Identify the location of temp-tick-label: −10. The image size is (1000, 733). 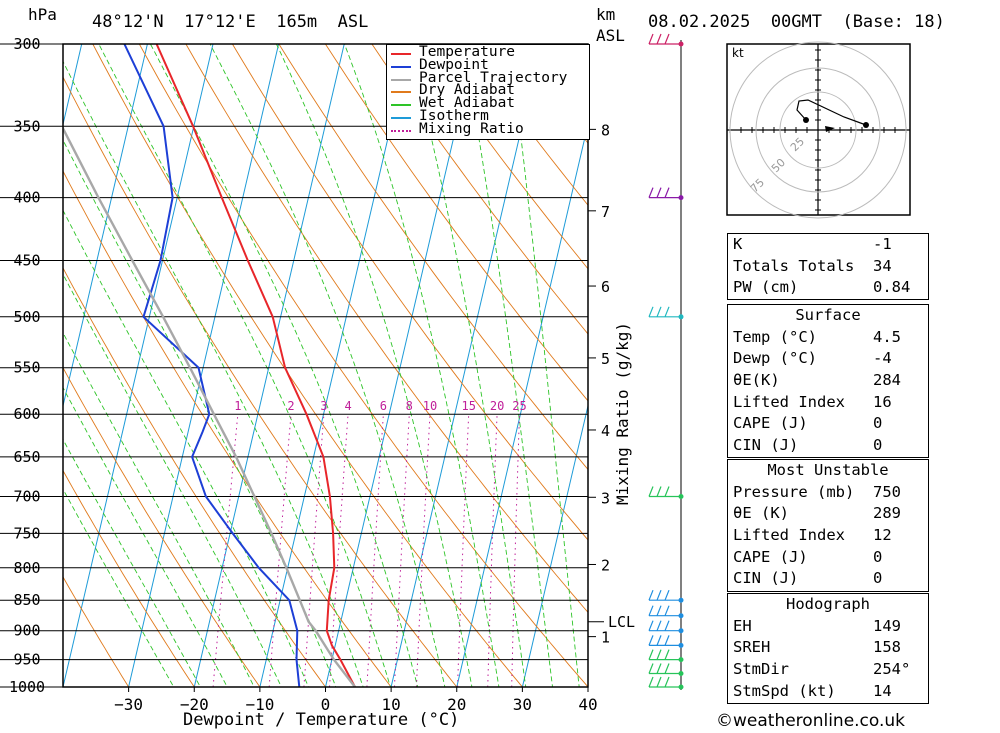
(259, 704).